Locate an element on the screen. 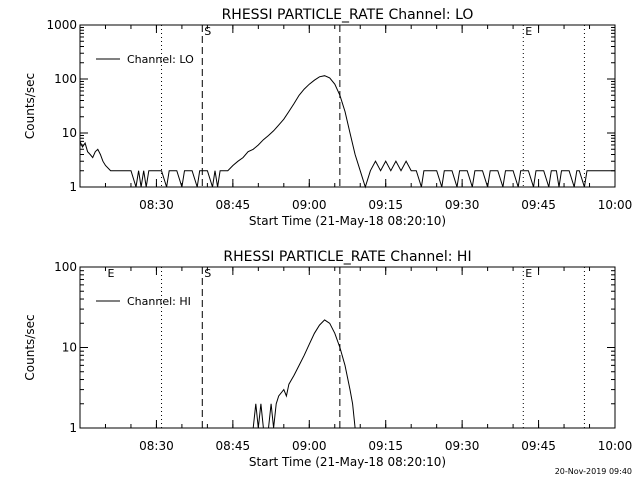 Image resolution: width=640 pixels, height=480 pixels. chart2-x-tick-label: 10:00 is located at coordinates (615, 446).